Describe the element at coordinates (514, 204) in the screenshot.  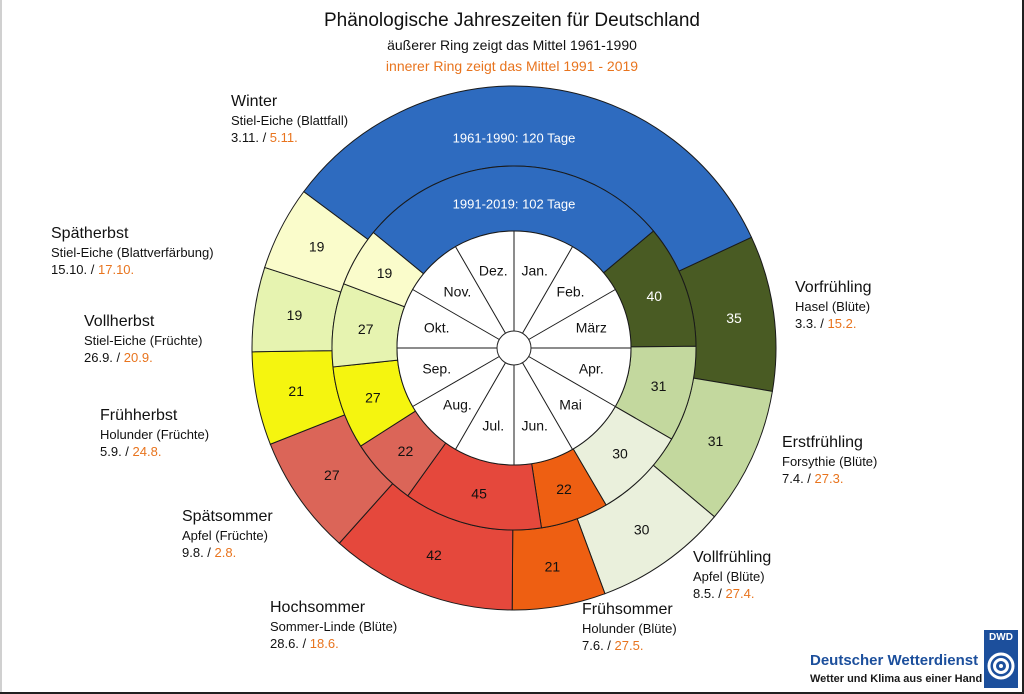
I see `inner-winter-label: 1991-2019: 102 Tage` at that location.